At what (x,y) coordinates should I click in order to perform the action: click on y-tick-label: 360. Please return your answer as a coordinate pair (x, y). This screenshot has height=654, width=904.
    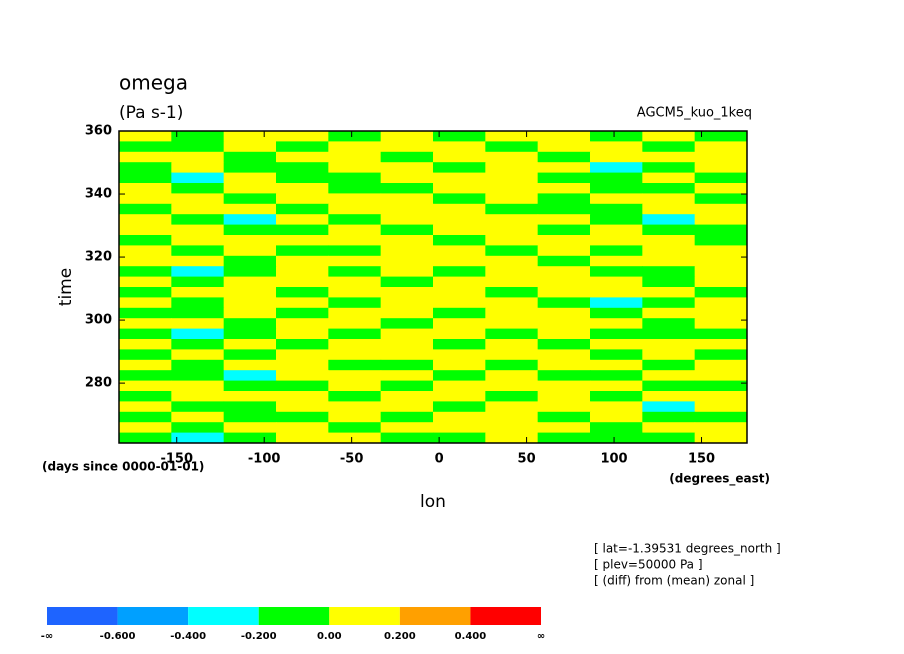
    Looking at the image, I should click on (98, 131).